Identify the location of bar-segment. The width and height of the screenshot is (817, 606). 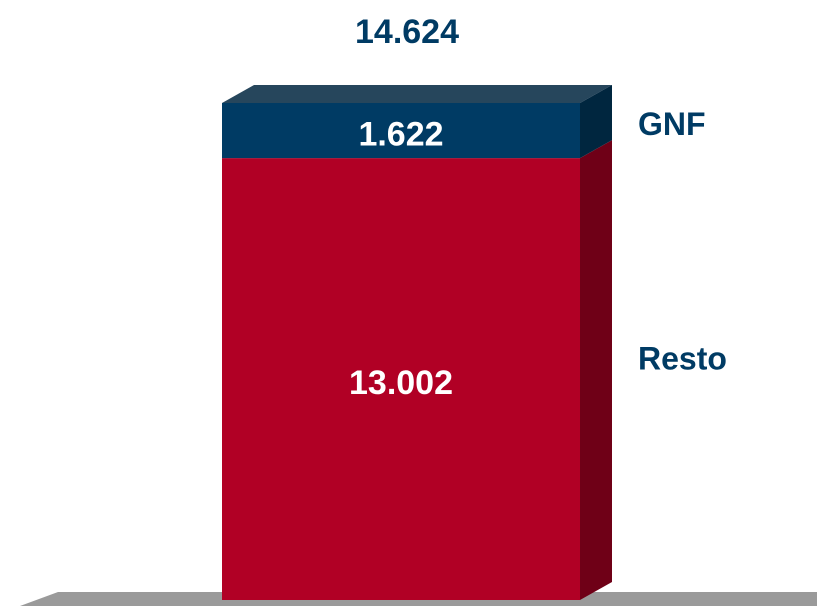
(401, 131).